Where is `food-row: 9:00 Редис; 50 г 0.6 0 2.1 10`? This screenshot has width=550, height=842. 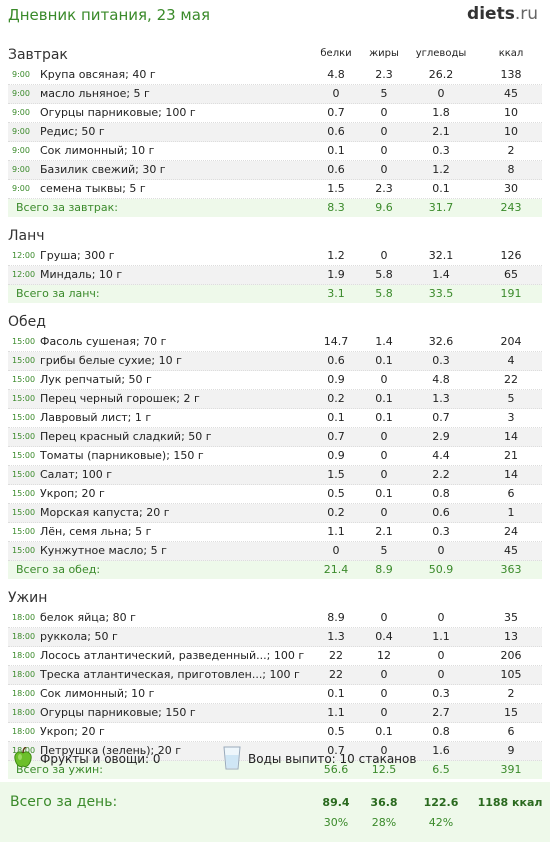 food-row: 9:00 Редис; 50 г 0.6 0 2.1 10 is located at coordinates (275, 132).